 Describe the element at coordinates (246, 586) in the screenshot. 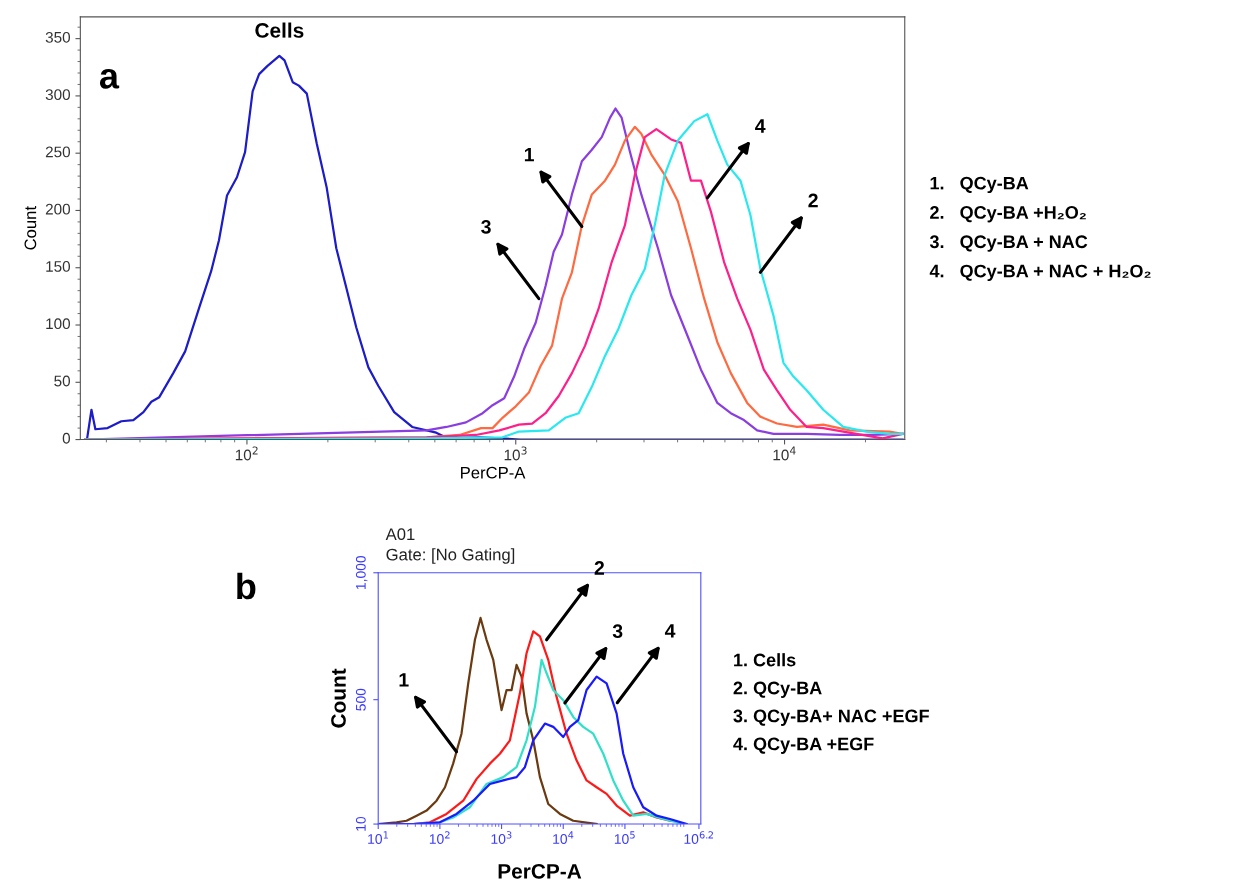

I see `text: b` at that location.